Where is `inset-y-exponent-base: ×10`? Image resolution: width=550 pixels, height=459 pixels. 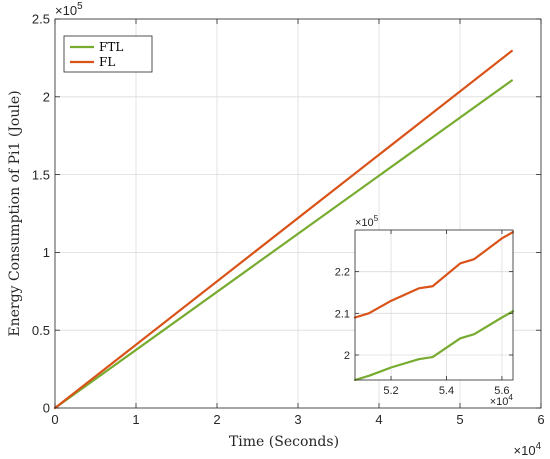
inset-y-exponent-base: ×10 is located at coordinates (364, 223).